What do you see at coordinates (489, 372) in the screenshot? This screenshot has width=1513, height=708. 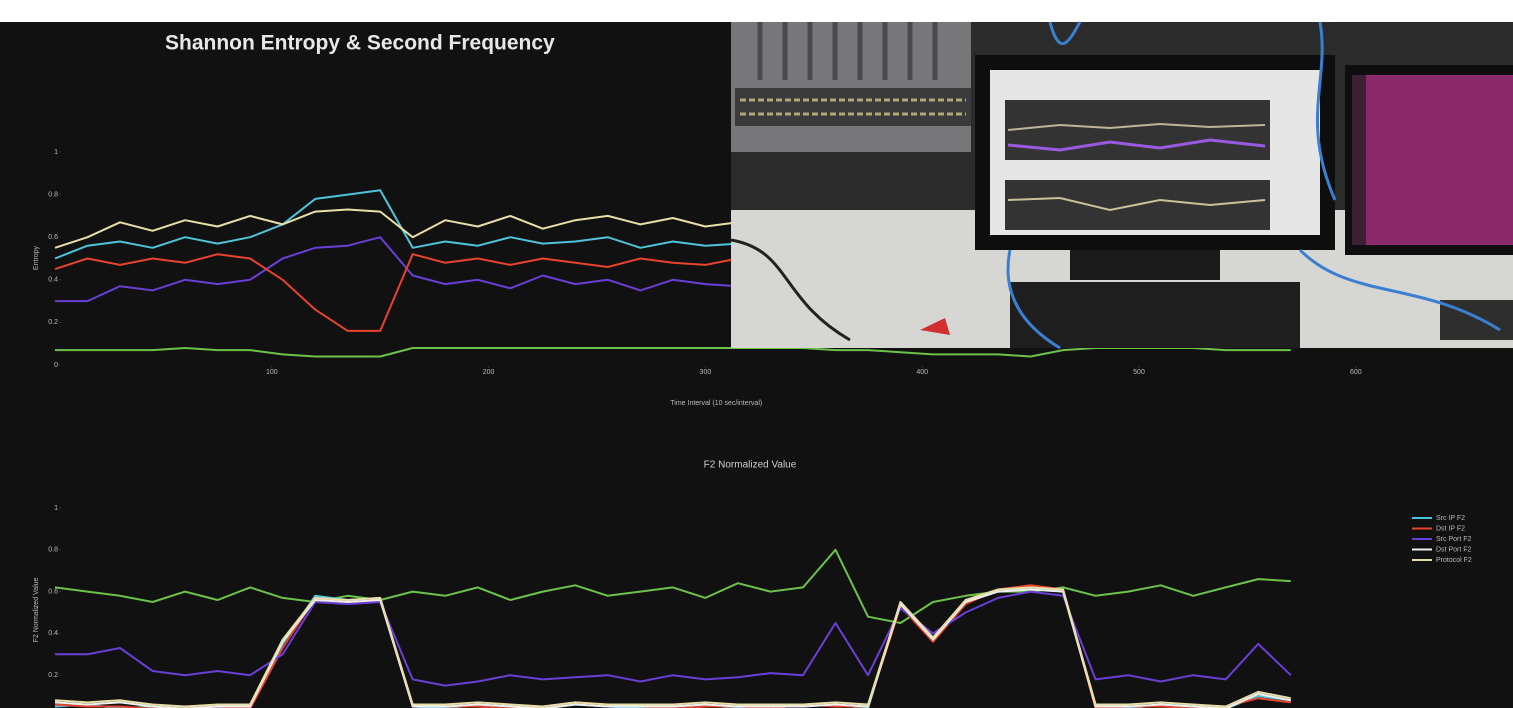 I see `x-tick-label: 200` at bounding box center [489, 372].